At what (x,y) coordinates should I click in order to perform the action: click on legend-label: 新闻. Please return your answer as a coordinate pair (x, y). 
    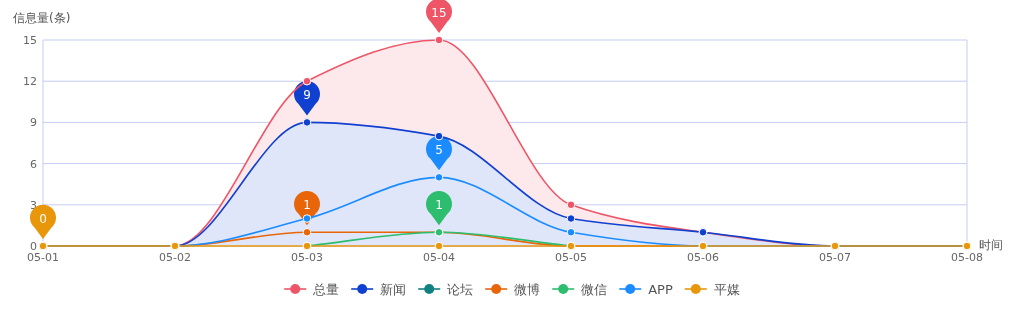
    Looking at the image, I should click on (393, 289).